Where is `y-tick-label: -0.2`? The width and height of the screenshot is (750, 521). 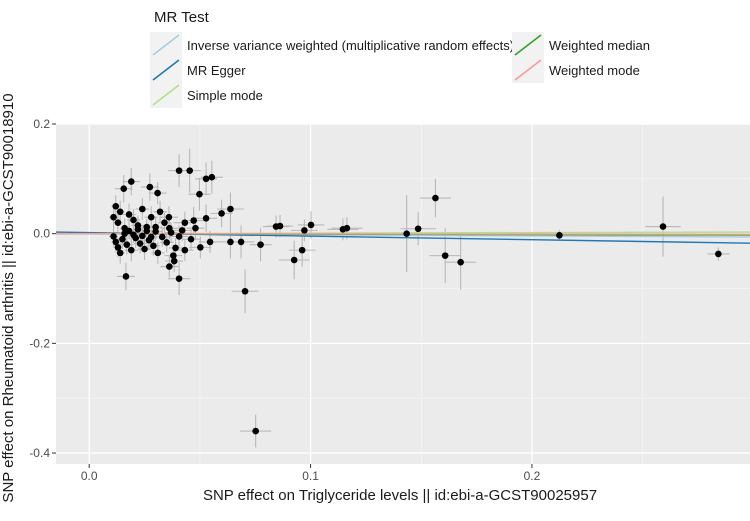 y-tick-label: -0.2 is located at coordinates (39, 343).